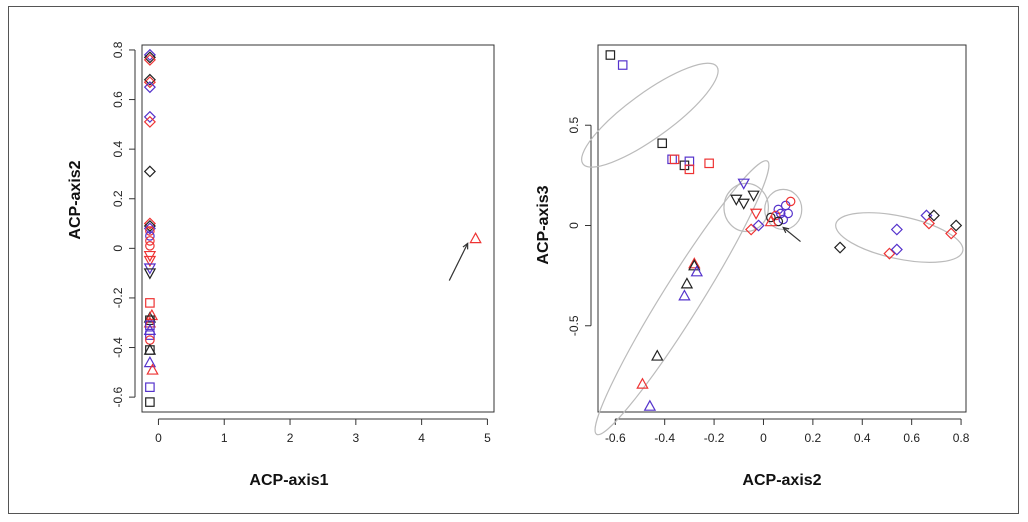 This screenshot has height=522, width=1028. I want to click on y-tick-label: 0.5, so click(574, 125).